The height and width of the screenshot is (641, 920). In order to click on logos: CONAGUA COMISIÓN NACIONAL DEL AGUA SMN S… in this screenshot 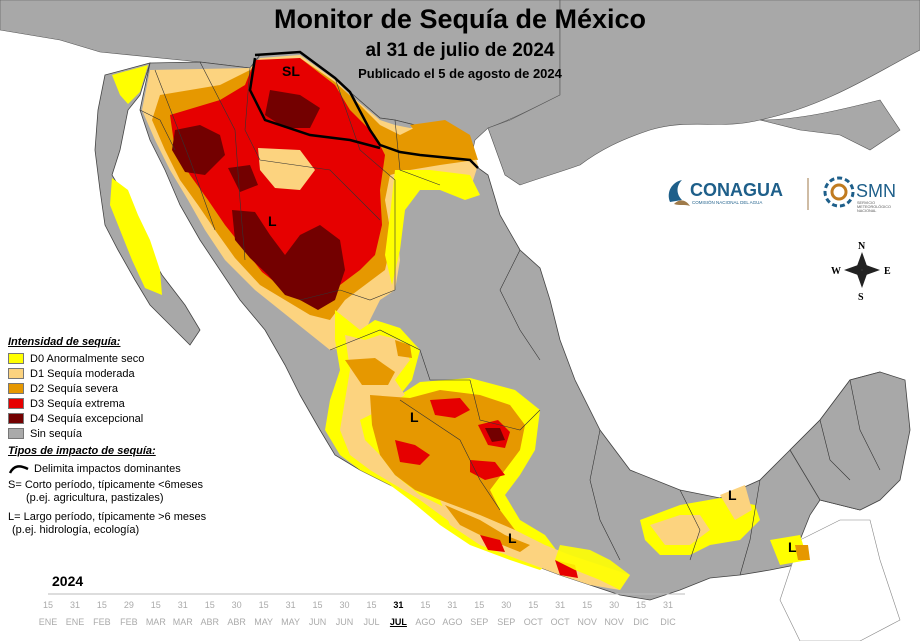, I will do `click(786, 195)`.